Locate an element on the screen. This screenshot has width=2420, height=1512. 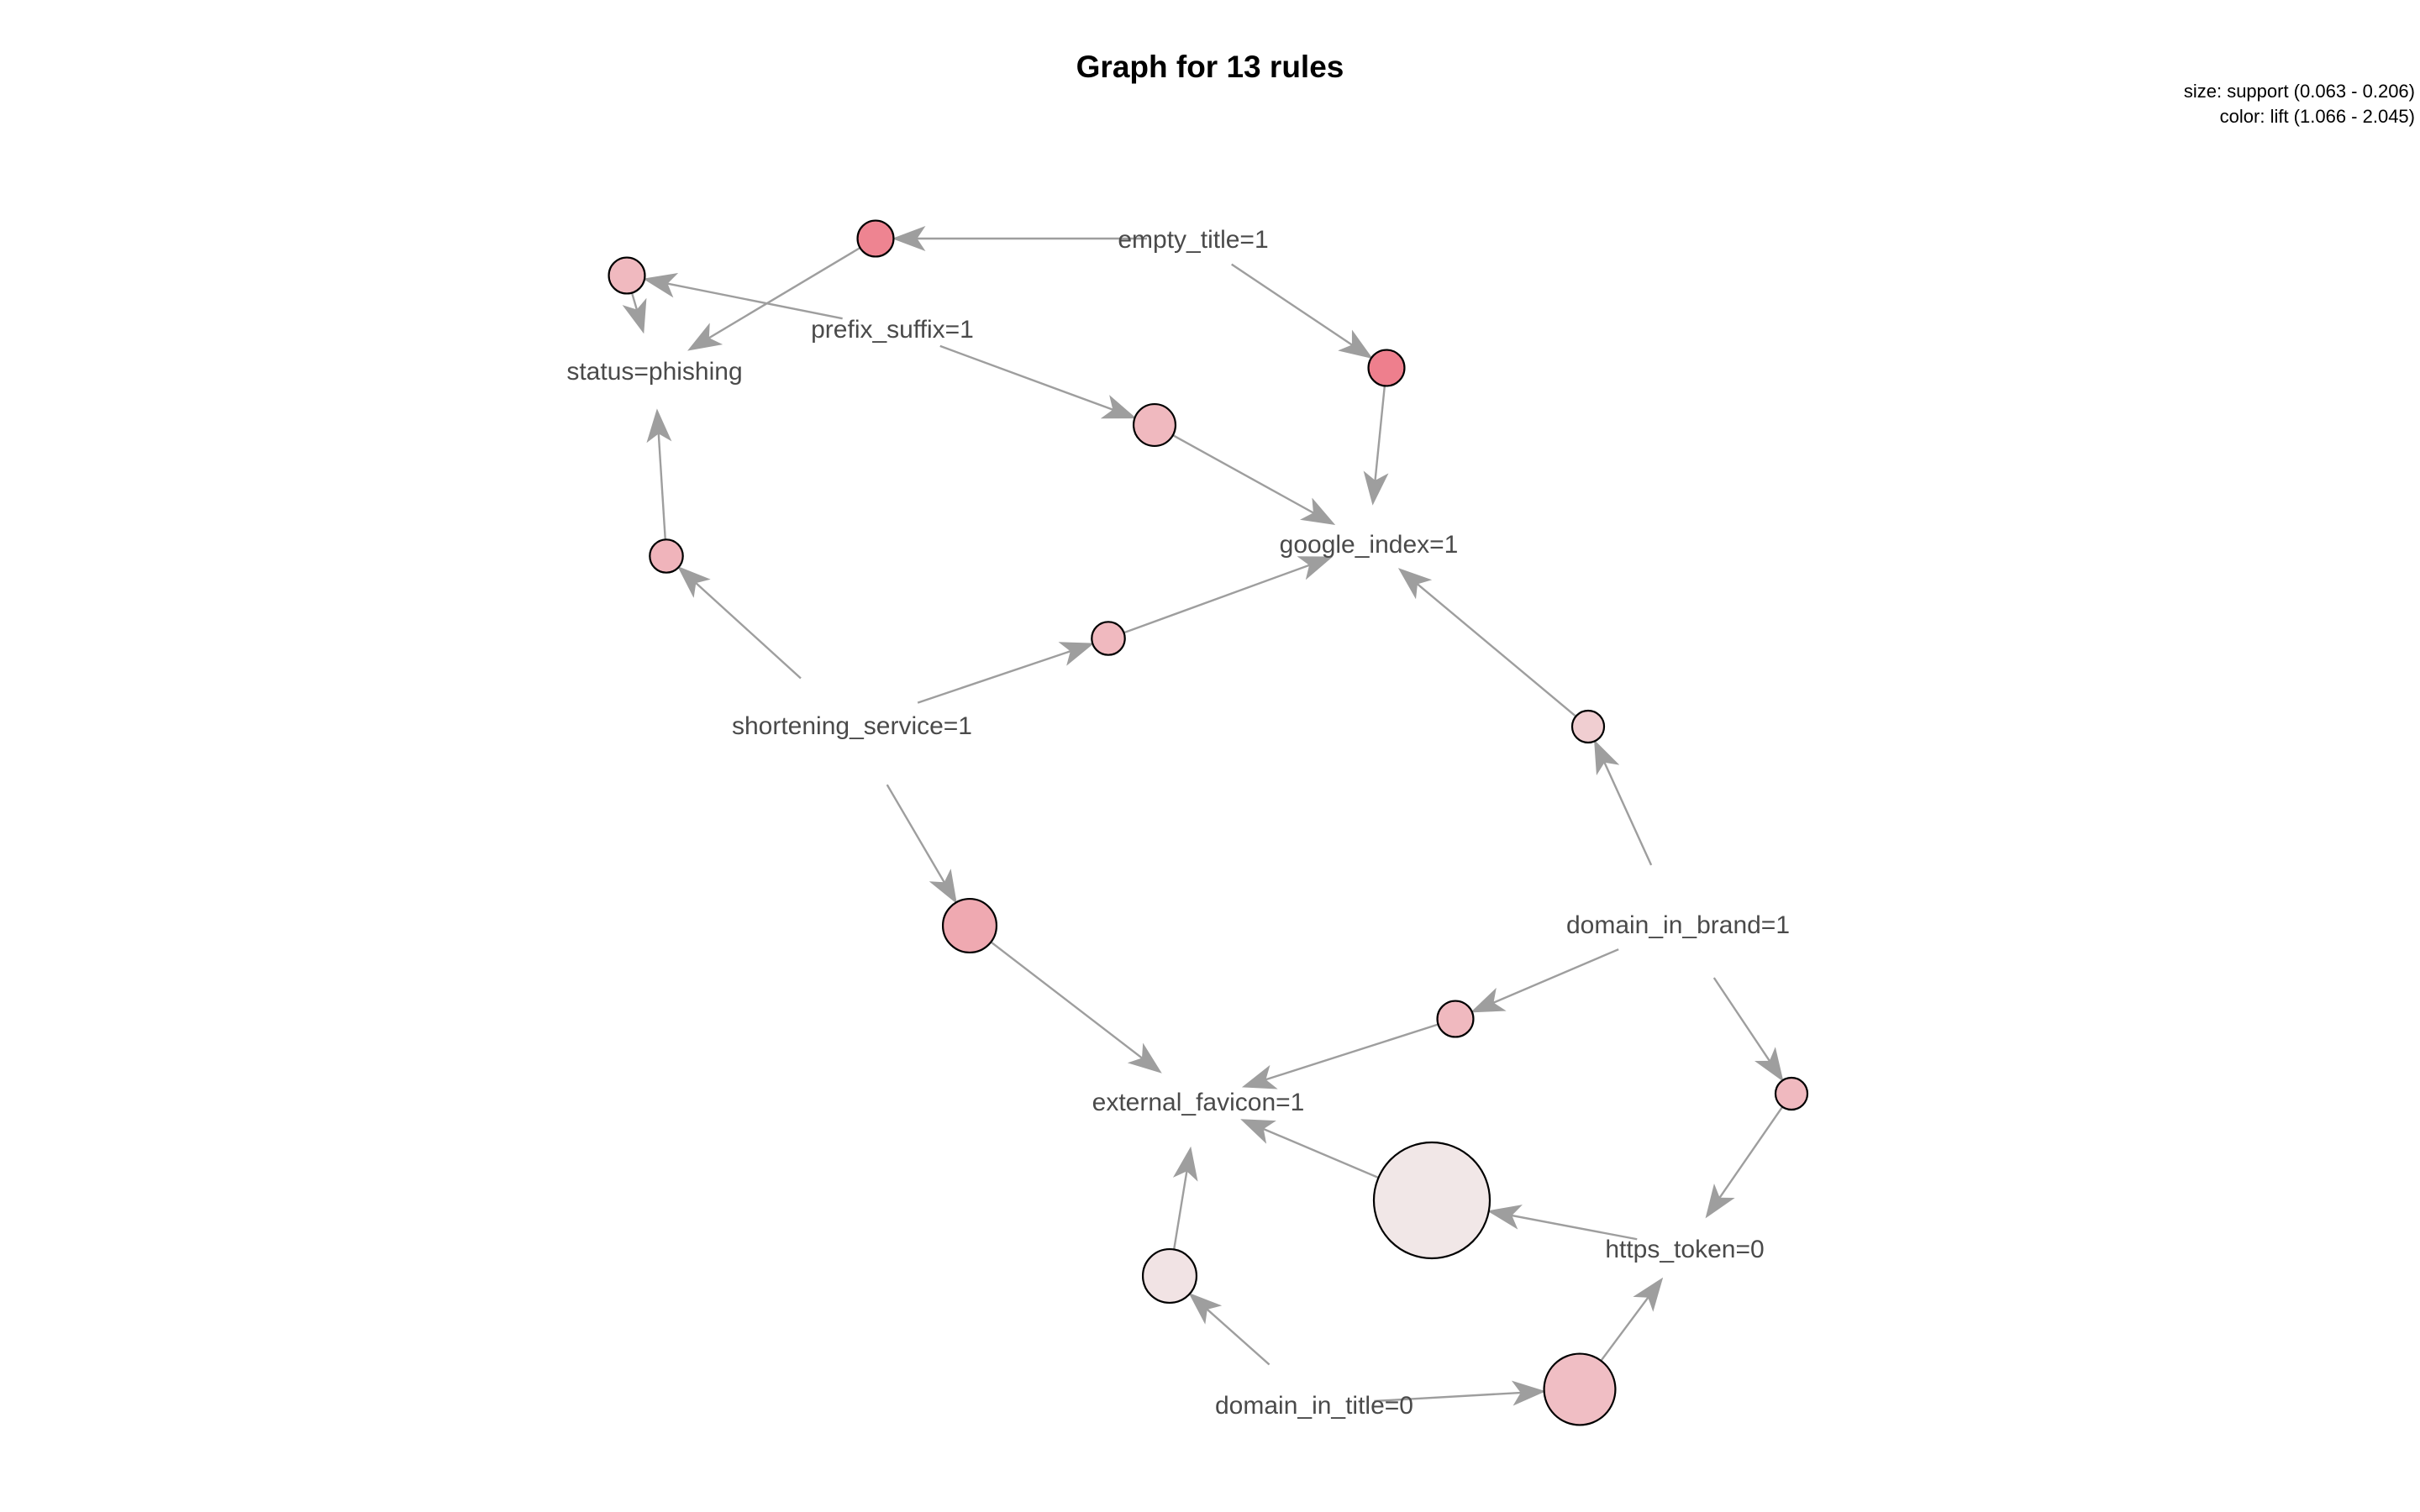
edge-shortening_service-to-r8 is located at coordinates (922, 844).